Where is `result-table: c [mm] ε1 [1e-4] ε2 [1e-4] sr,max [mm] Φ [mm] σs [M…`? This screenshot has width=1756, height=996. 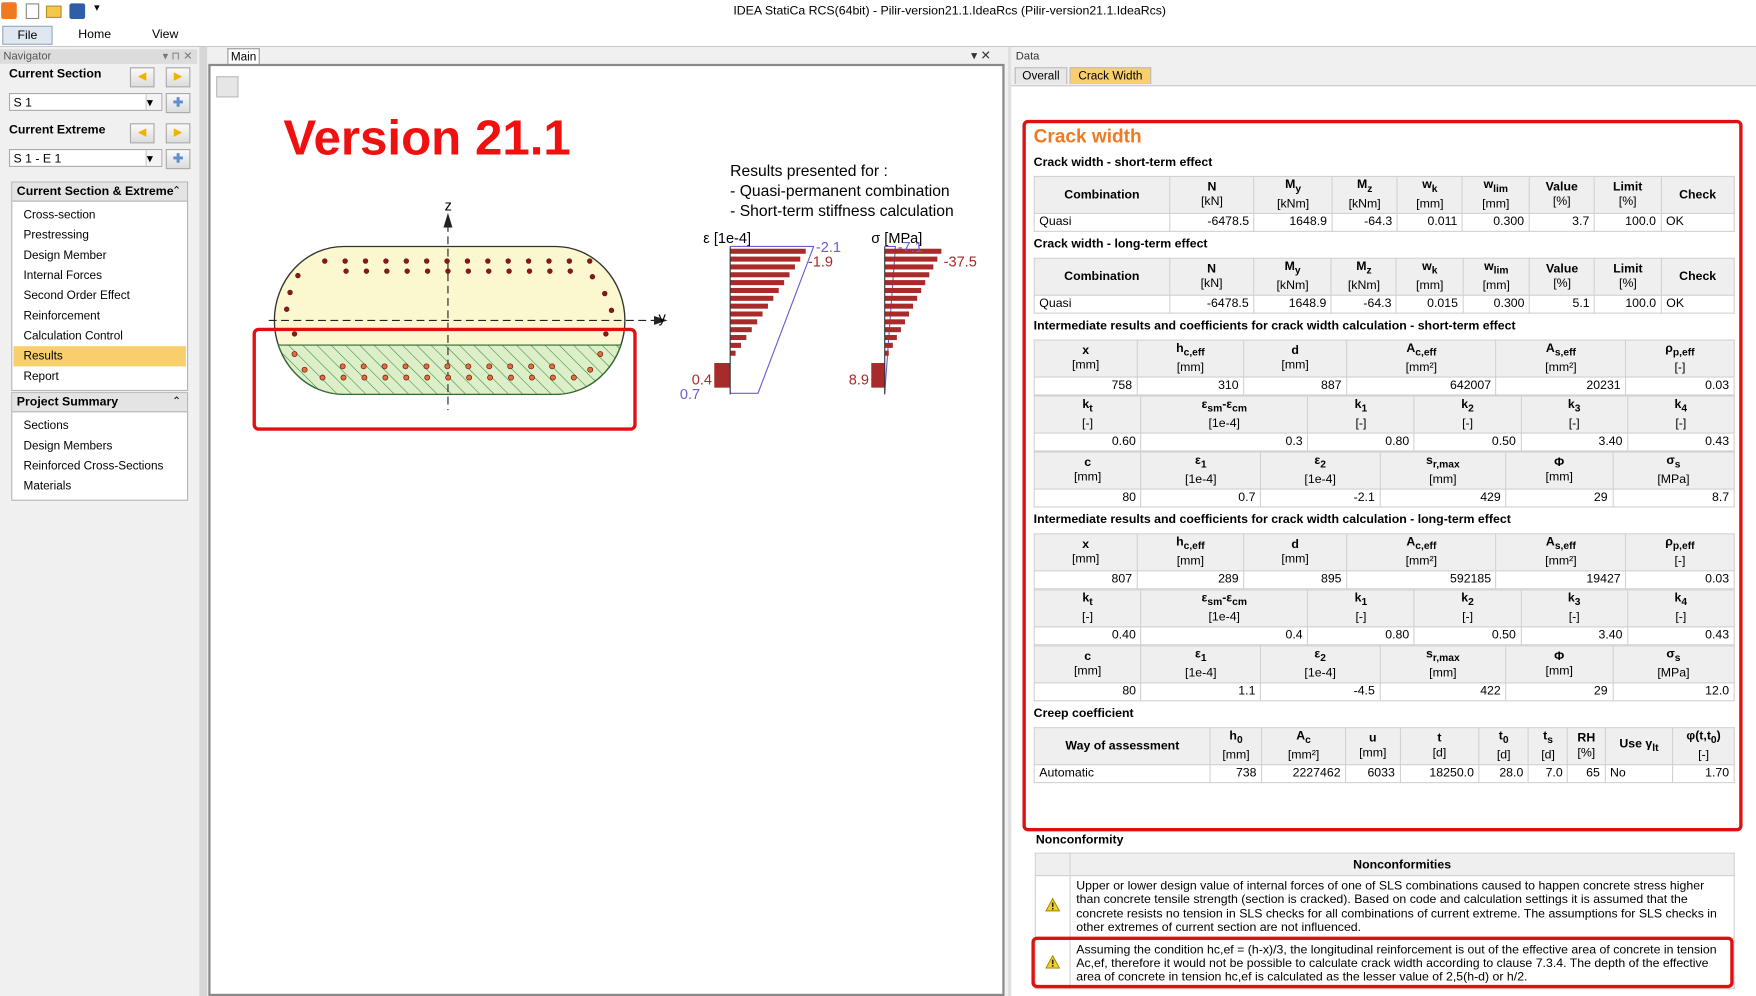
result-table: c [mm] ε1 [1e-4] ε2 [1e-4] sr,max [mm] Φ [mm] σs [M… is located at coordinates (1384, 479).